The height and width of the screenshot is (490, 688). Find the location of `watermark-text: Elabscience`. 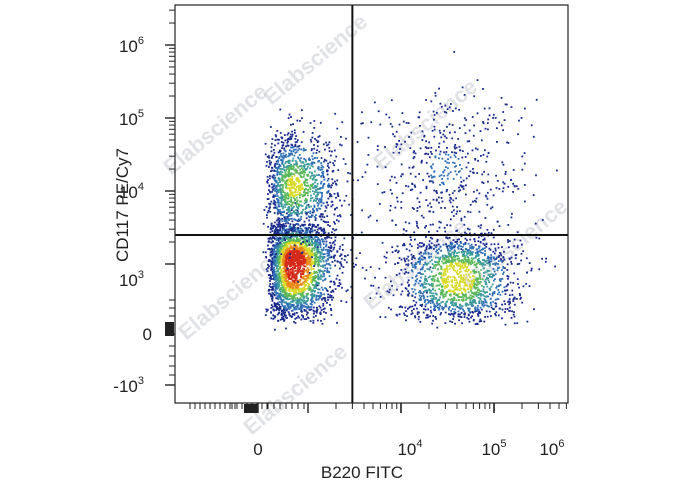

watermark-text: Elabscience is located at coordinates (315, 59).